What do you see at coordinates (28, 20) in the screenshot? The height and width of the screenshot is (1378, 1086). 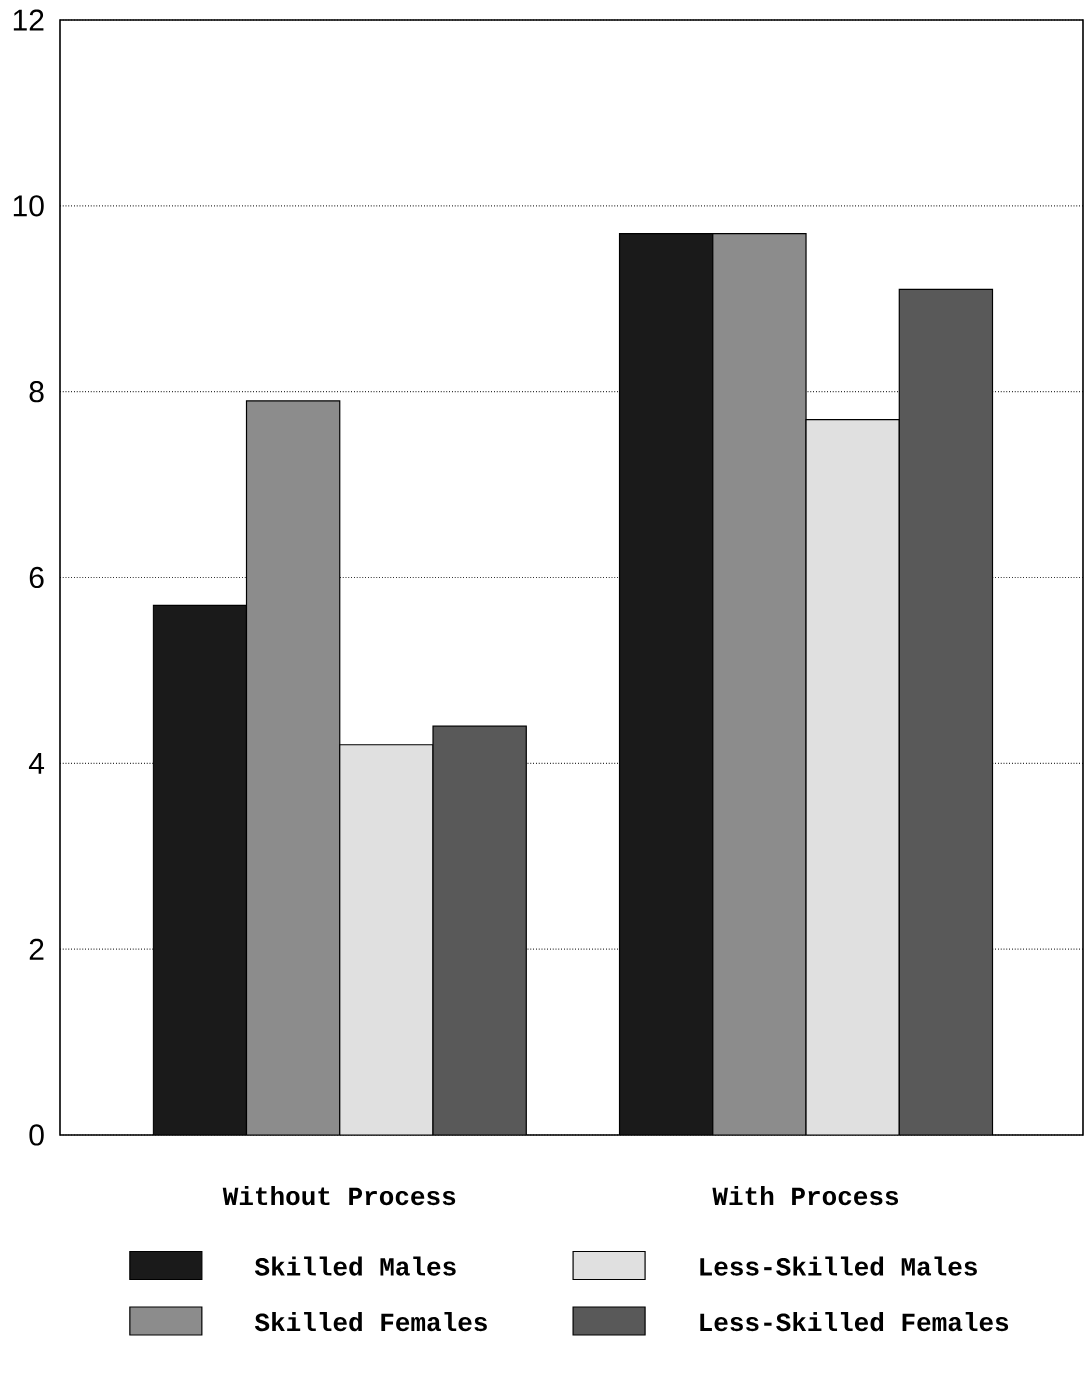 I see `y-tick-label: 12` at bounding box center [28, 20].